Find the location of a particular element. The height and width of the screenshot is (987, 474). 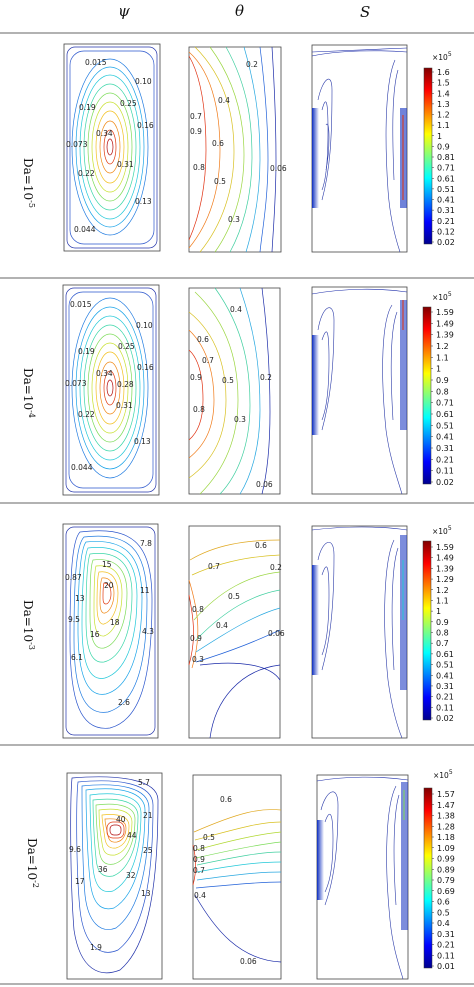

psi-contour-label: 7.8 is located at coordinates (146, 543).